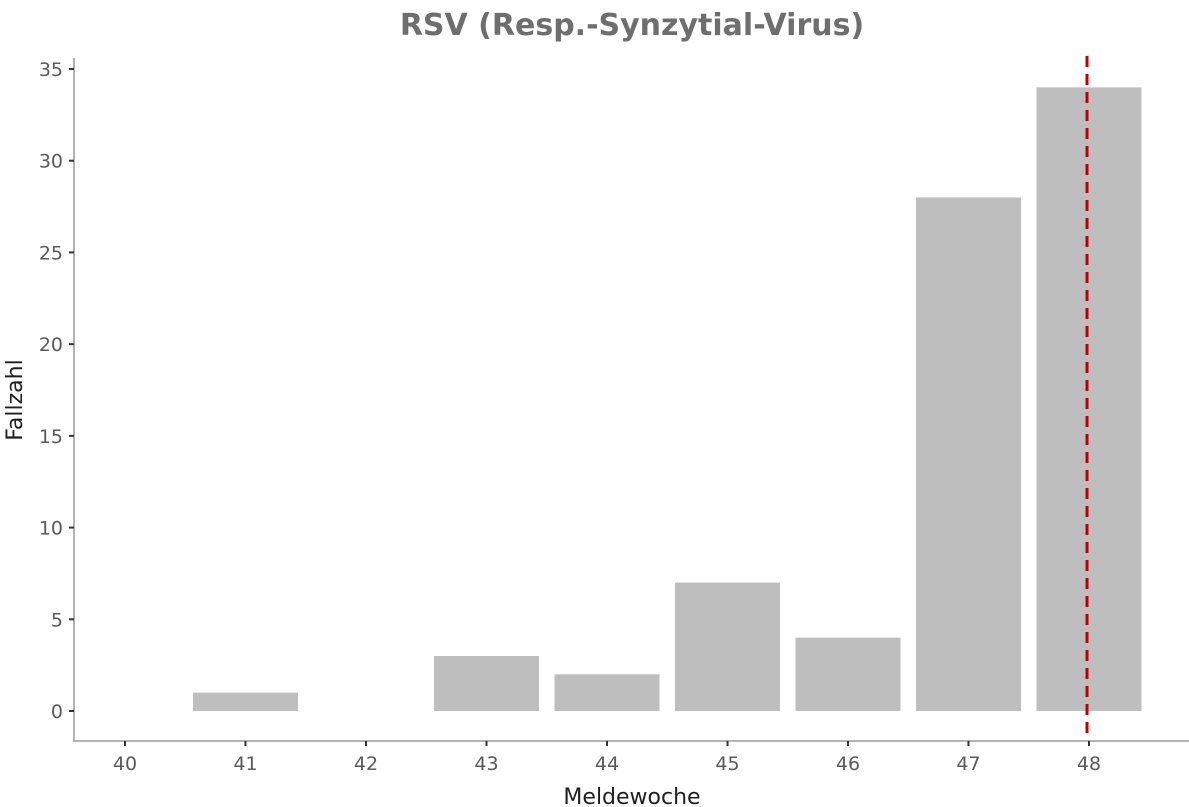 The width and height of the screenshot is (1189, 807). I want to click on x-tick-label: 45, so click(727, 764).